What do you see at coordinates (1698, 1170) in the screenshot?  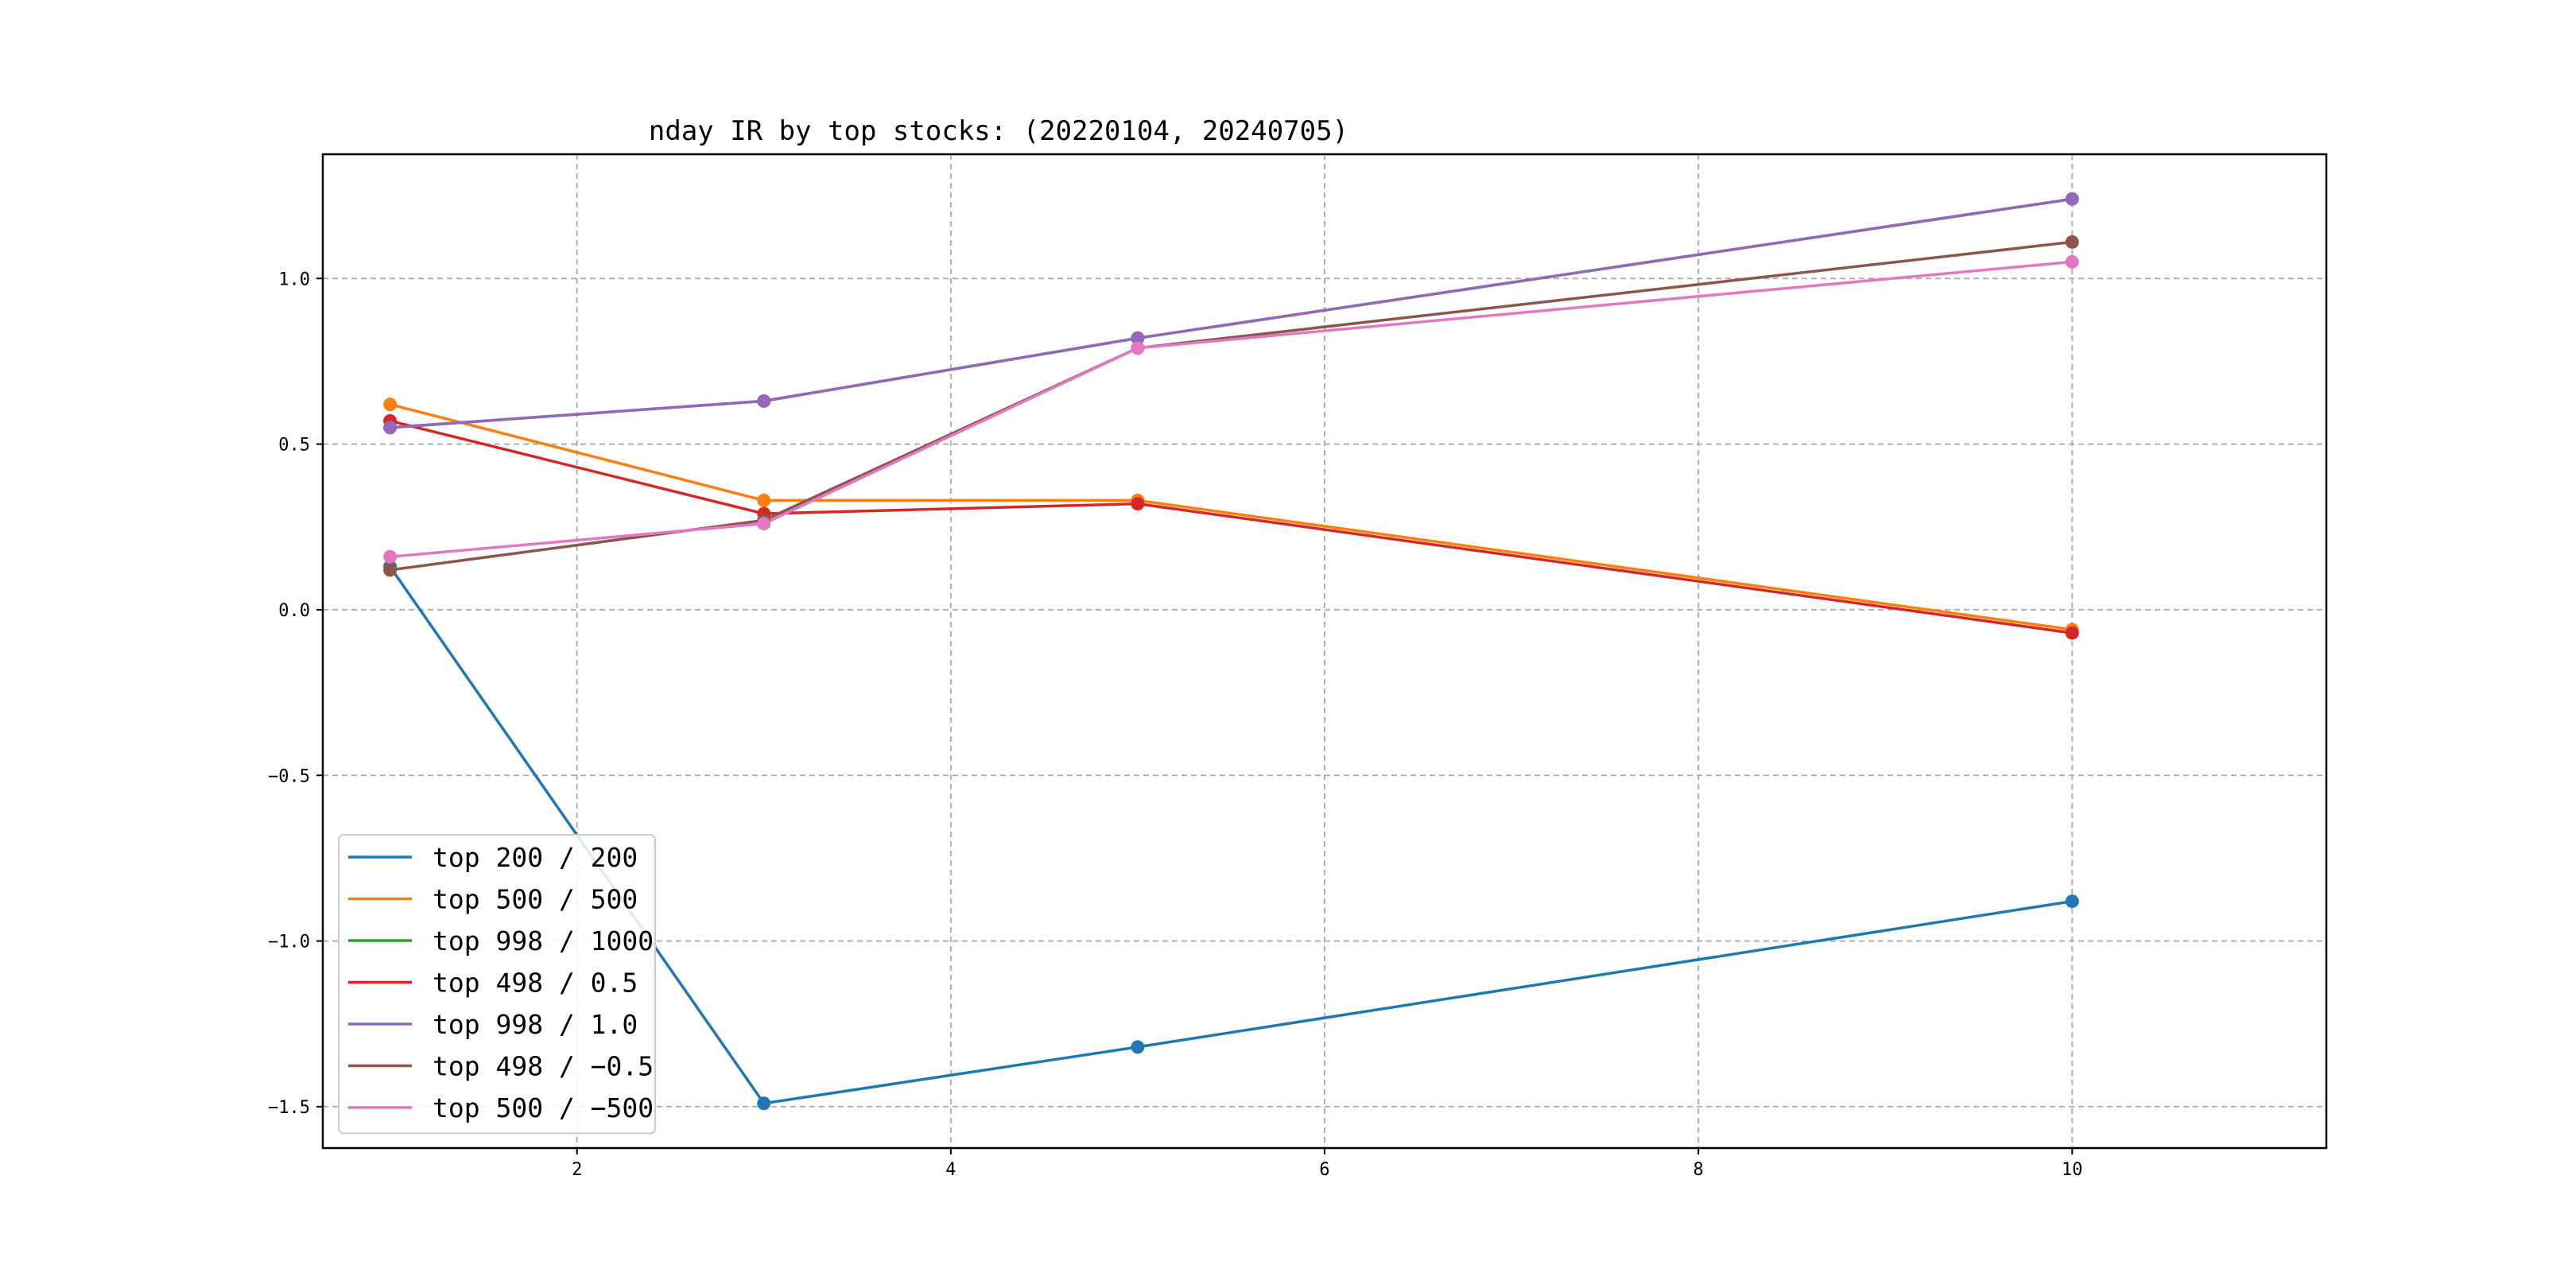 I see `x-tick-label: 8` at bounding box center [1698, 1170].